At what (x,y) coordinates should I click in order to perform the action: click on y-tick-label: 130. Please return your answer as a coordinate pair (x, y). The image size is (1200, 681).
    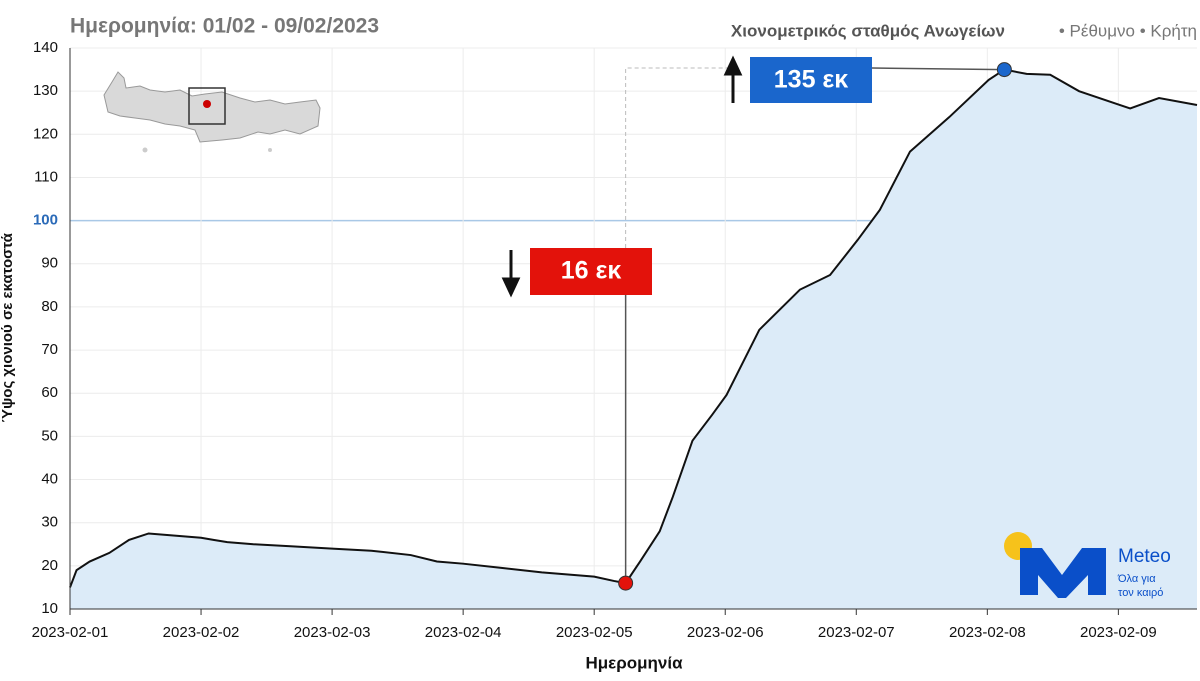
    Looking at the image, I should click on (45, 90).